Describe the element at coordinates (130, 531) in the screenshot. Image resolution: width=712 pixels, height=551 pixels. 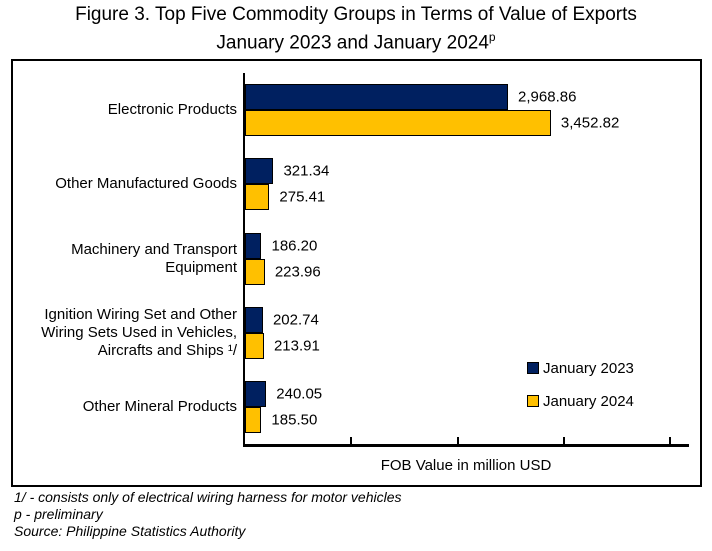
I see `footnote-source: Source: Philippine Statistics Authority` at that location.